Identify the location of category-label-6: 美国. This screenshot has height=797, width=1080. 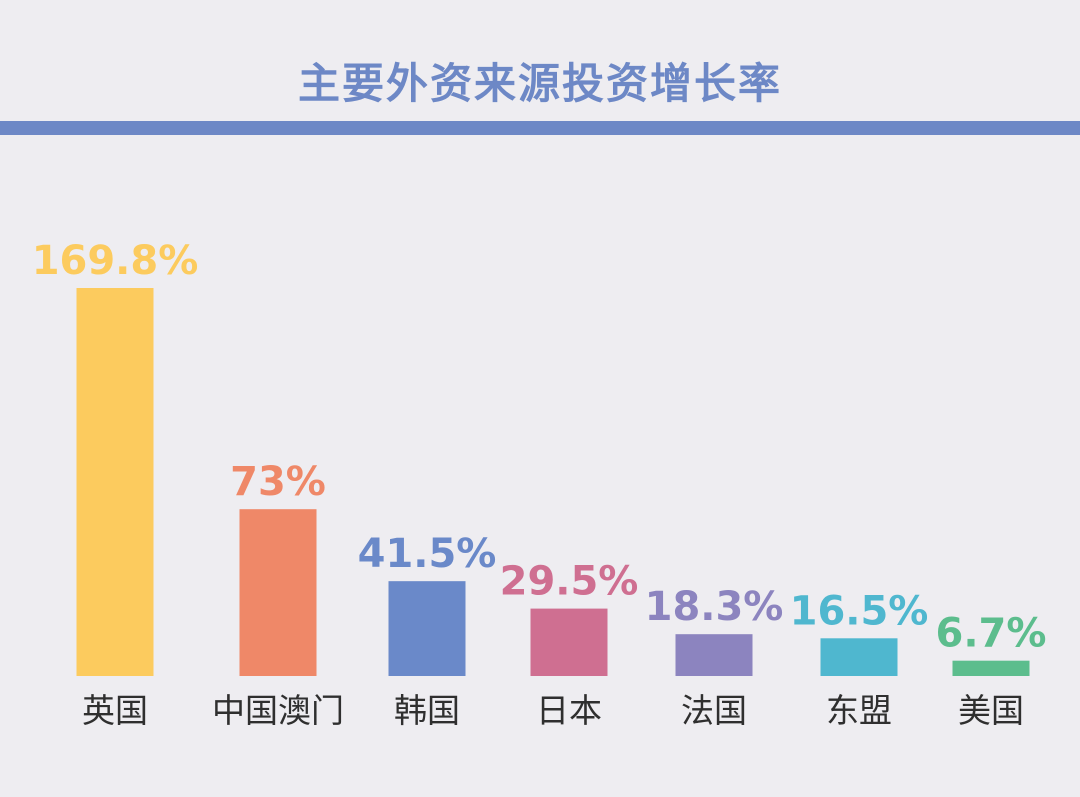
(991, 710).